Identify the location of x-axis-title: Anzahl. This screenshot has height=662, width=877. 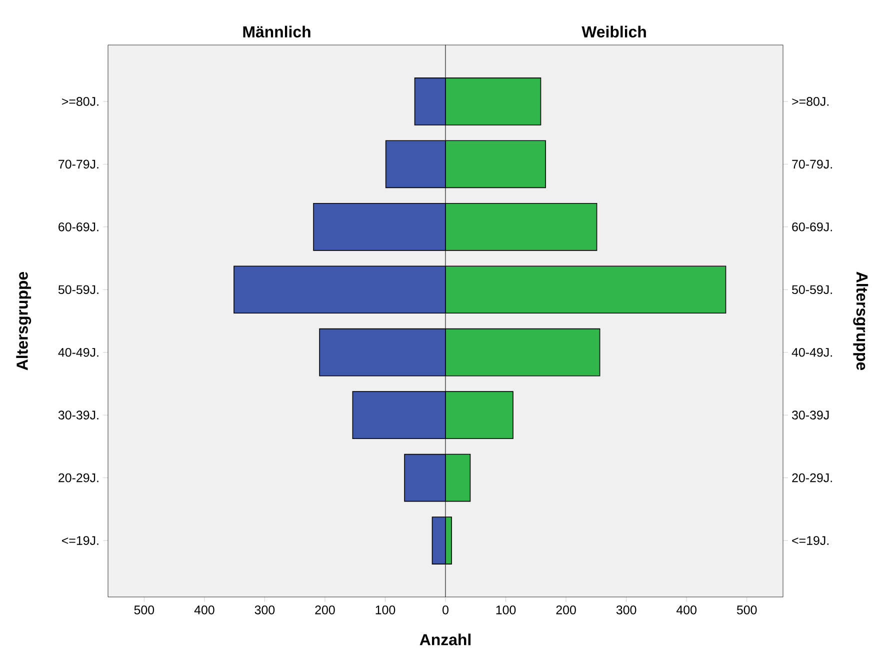
(445, 640).